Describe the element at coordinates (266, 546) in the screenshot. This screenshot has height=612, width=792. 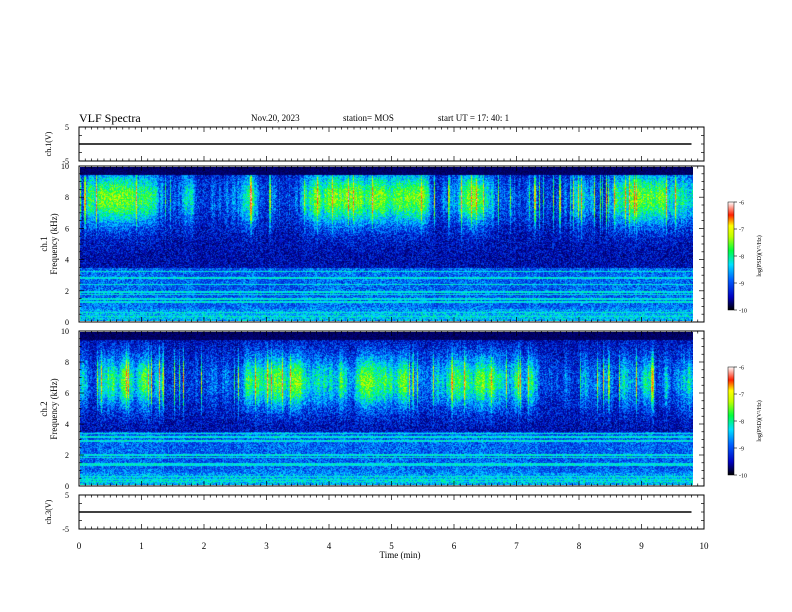
I see `x-tick-label: 3` at that location.